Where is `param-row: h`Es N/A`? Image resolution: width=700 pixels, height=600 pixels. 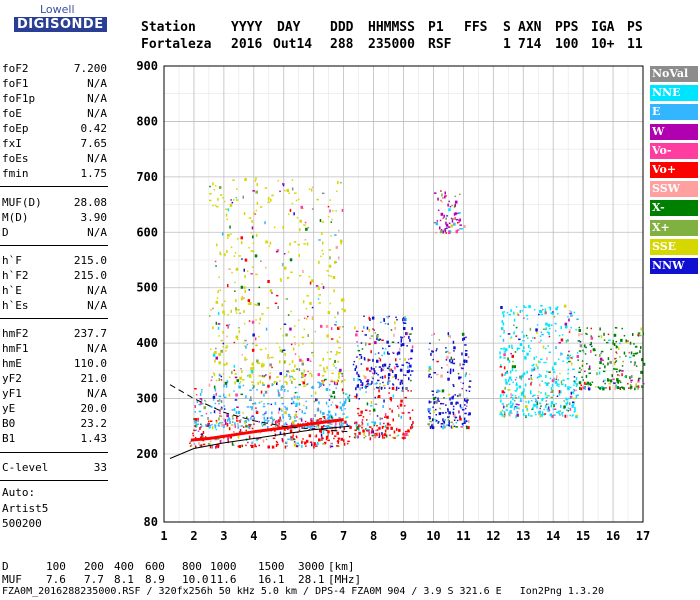 param-row: h`Es N/A is located at coordinates (54, 306).